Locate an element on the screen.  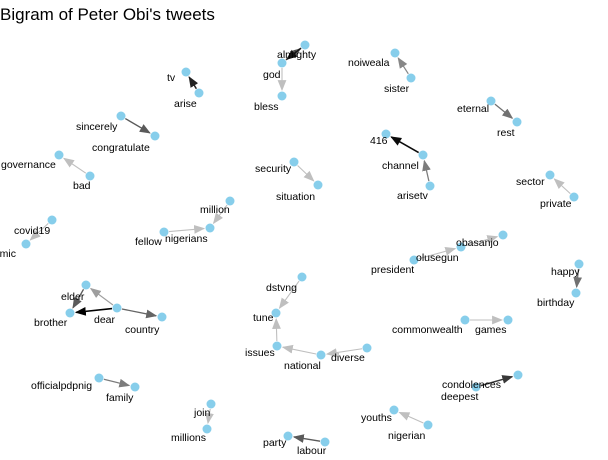
label-dstvng: dstvng is located at coordinates (281, 288).